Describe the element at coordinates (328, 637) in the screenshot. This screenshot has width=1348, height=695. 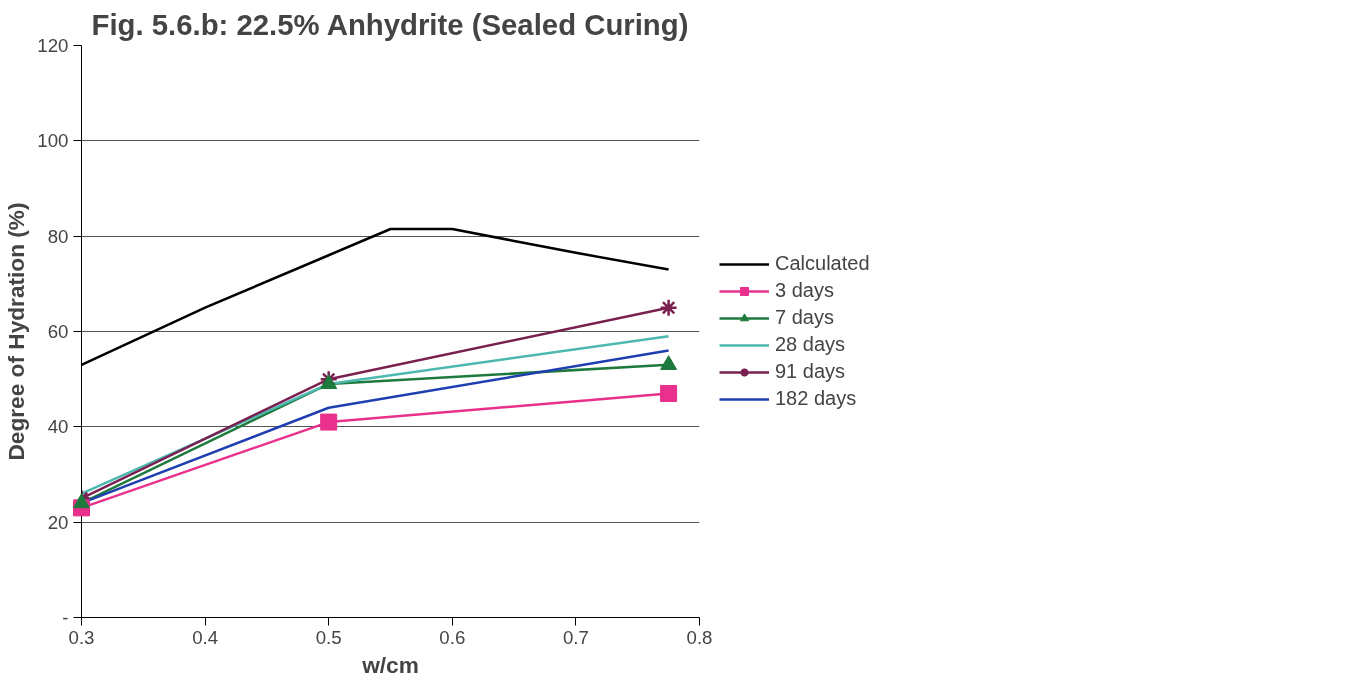
I see `x-tick-label: 0.5` at that location.